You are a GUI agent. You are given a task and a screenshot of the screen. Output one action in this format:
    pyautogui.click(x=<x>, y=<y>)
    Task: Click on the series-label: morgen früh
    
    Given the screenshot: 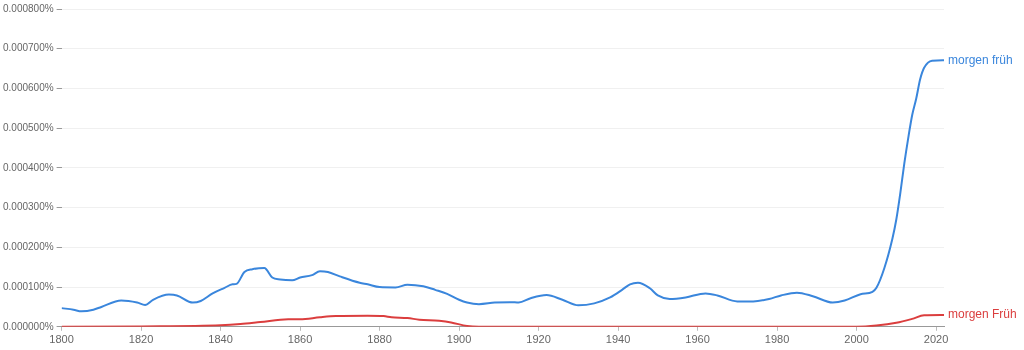 What is the action you would take?
    pyautogui.click(x=980, y=59)
    